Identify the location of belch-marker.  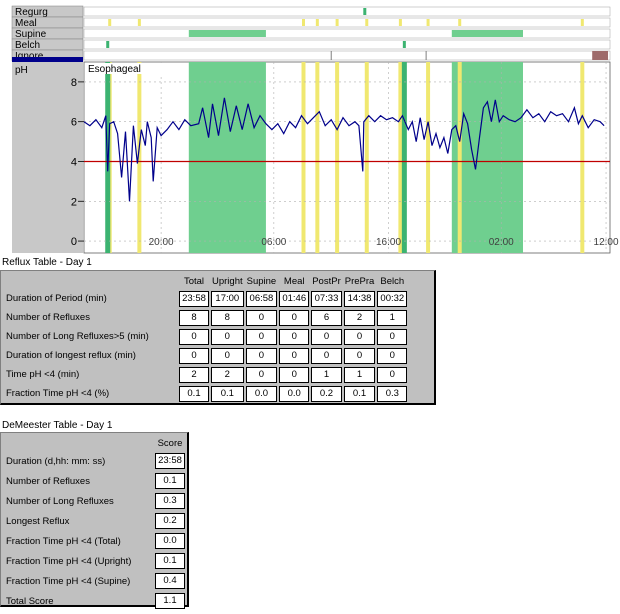
(404, 44).